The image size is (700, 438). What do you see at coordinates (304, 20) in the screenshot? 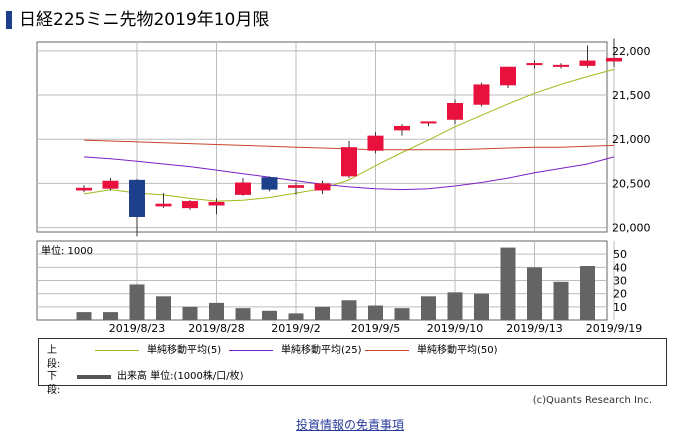
I see `chart-title-bar: 日経225ミニ先物2019年10月限` at bounding box center [304, 20].